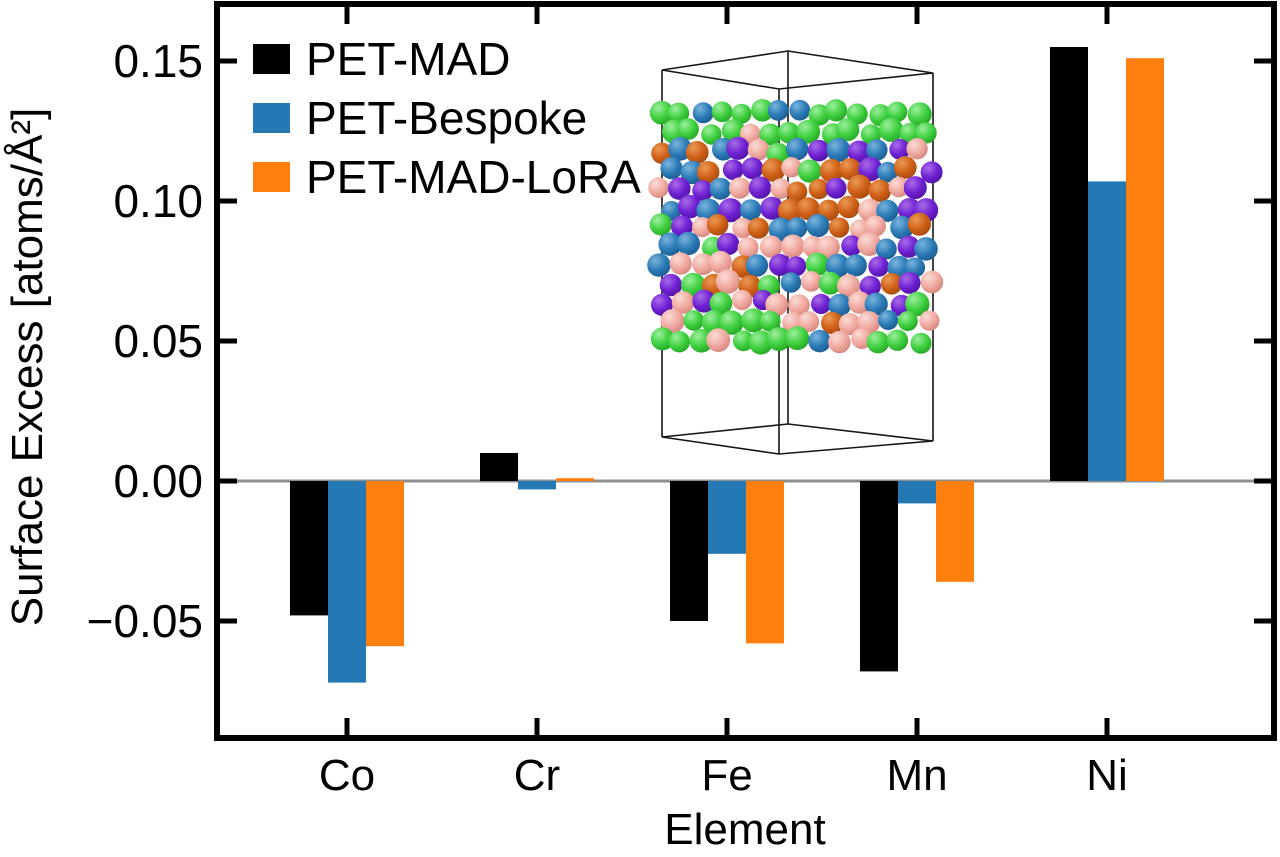  What do you see at coordinates (955, 531) in the screenshot?
I see `bar-pet-mad-lora-mn` at bounding box center [955, 531].